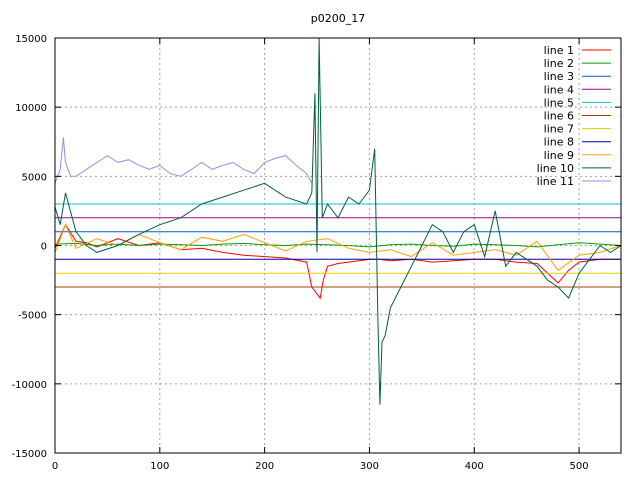 The height and width of the screenshot is (480, 640). Describe the element at coordinates (559, 155) in the screenshot. I see `legend-label: line 9` at that location.